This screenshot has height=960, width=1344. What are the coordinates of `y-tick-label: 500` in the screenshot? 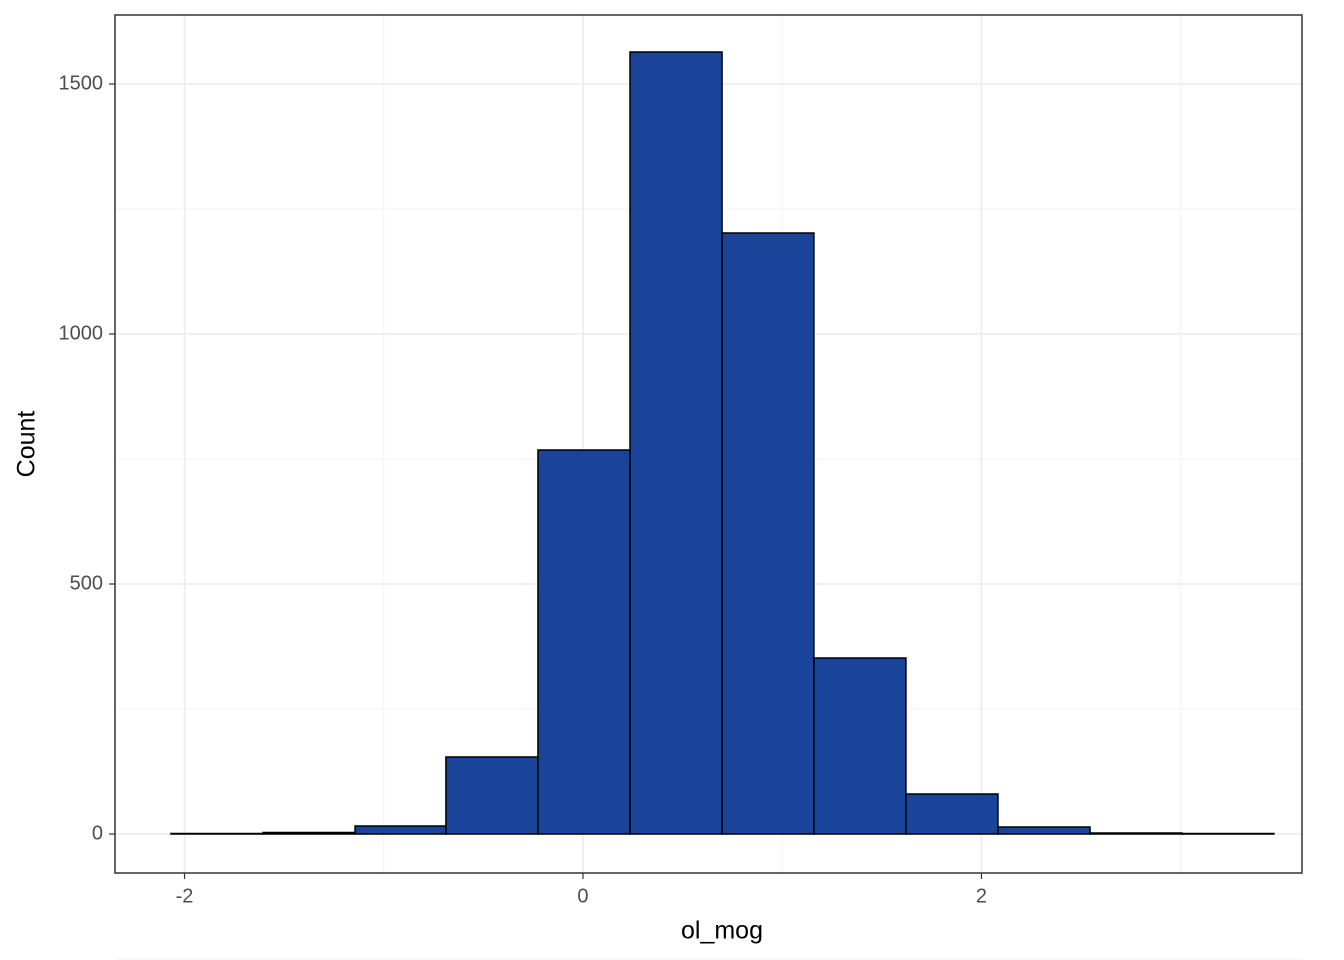 It's located at (86, 583).